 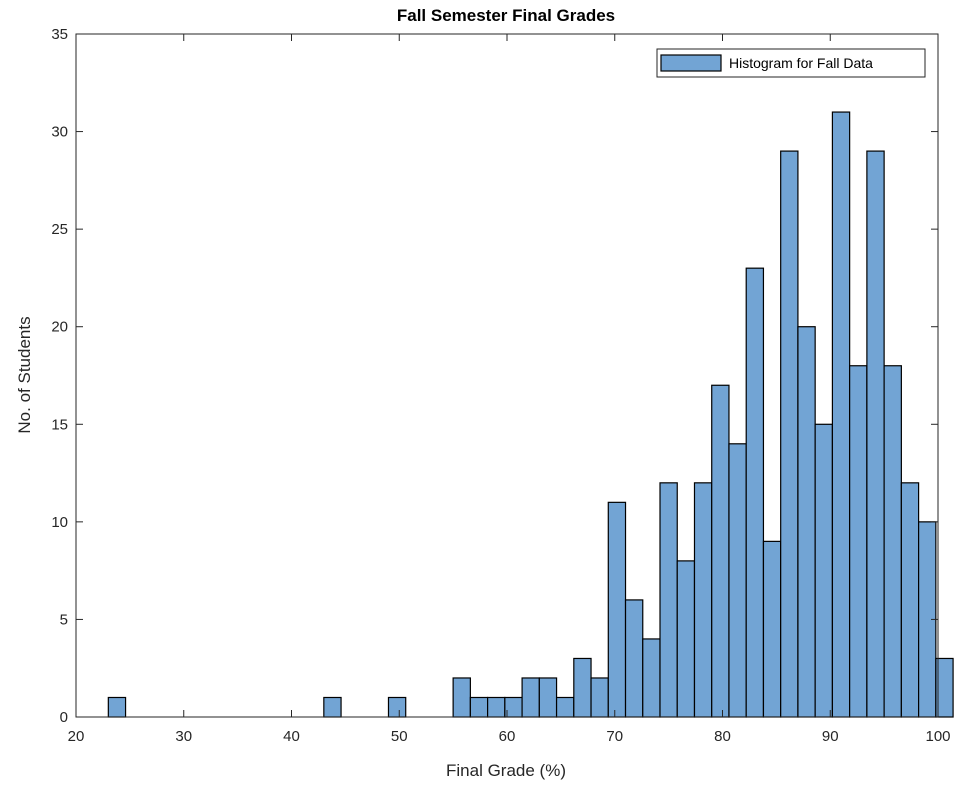 I want to click on y-tick-label: 15, so click(x=59, y=424).